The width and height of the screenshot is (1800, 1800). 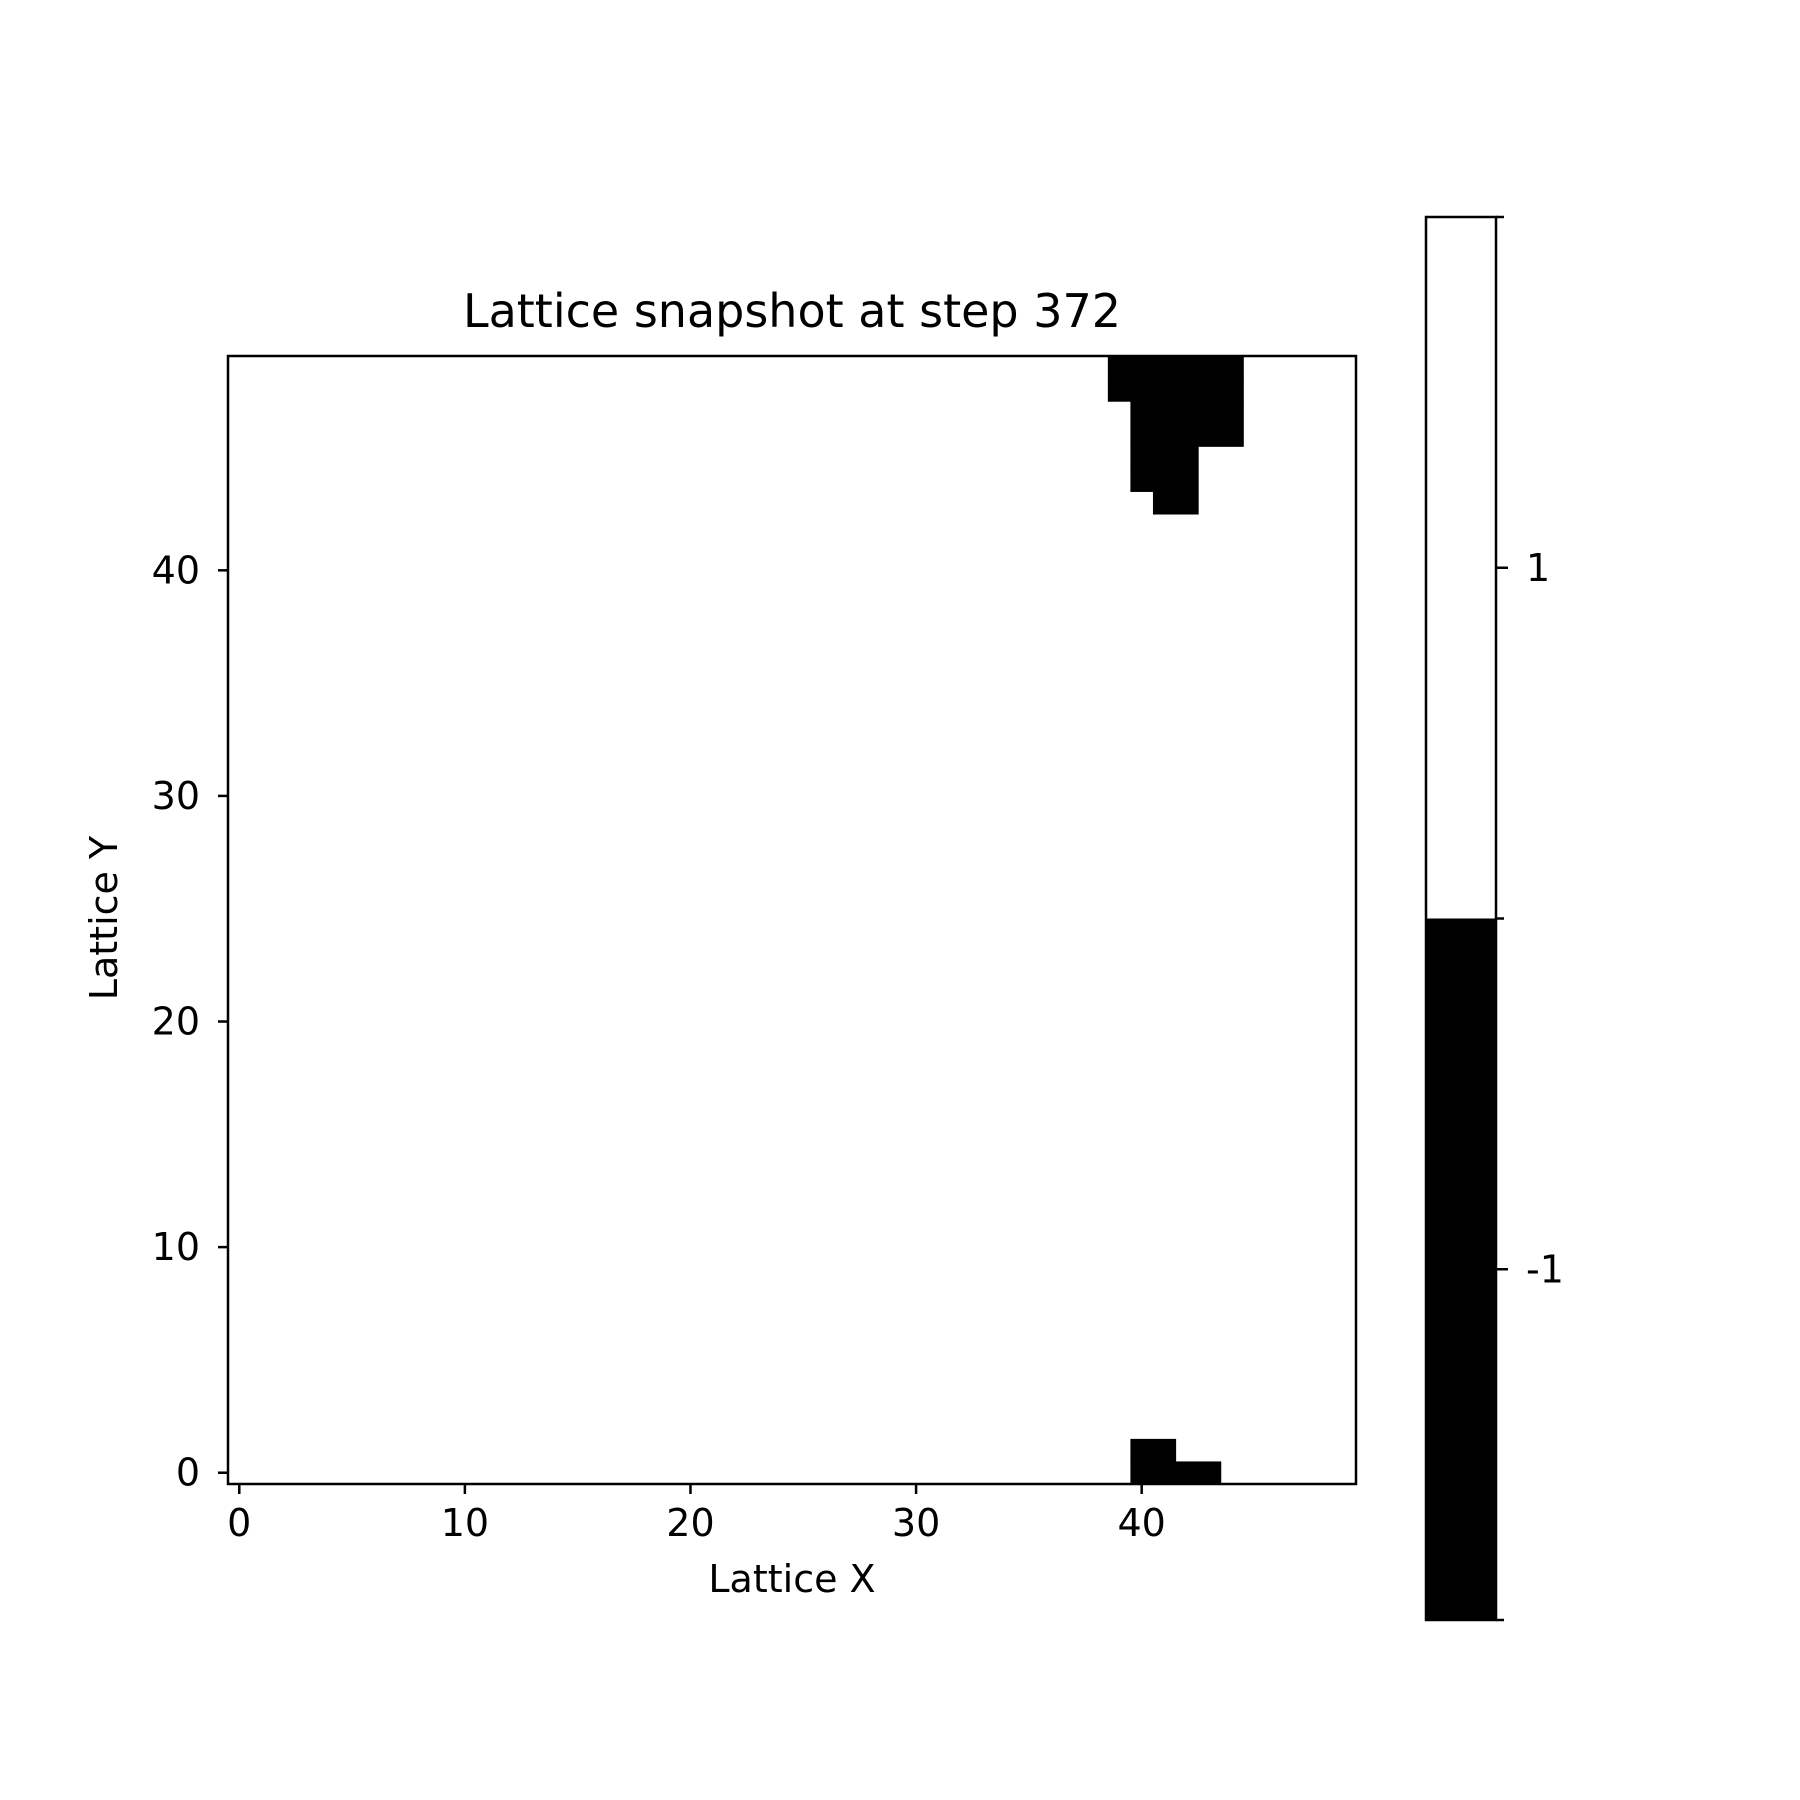 I want to click on y-tick-label: 30, so click(x=176, y=796).